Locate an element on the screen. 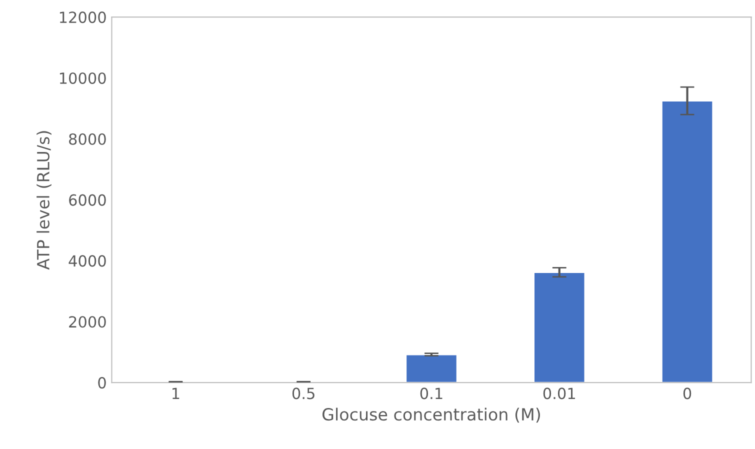 The height and width of the screenshot is (449, 755). y-tick-label: 0 is located at coordinates (102, 383).